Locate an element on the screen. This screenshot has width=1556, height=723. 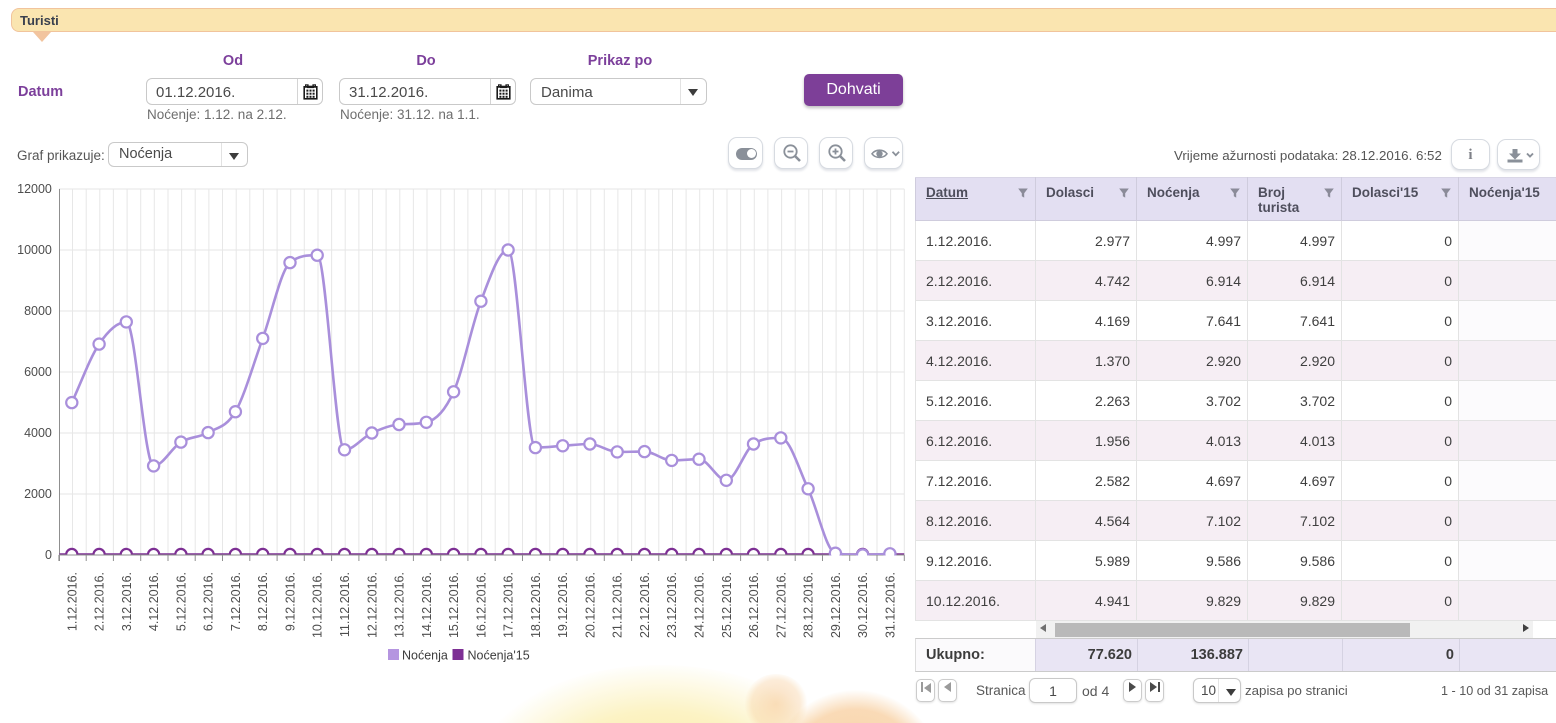
svg-text: 15.12.2016. is located at coordinates (454, 605).